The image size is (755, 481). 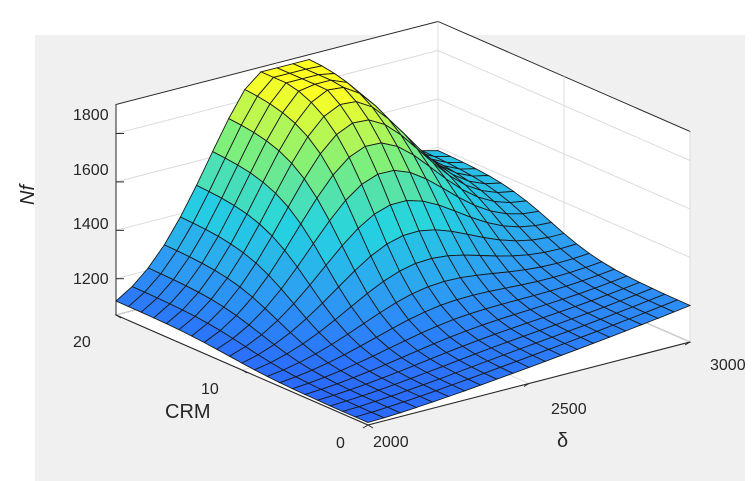 I want to click on x-axis-line, so click(x=529, y=383).